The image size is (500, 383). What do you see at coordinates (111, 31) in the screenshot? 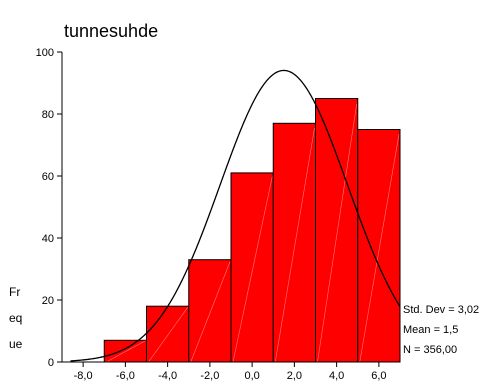
I see `chart-title: tunnesuhde` at bounding box center [111, 31].